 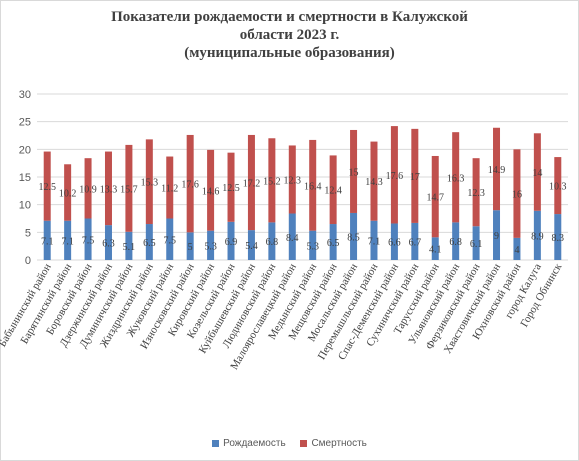 I want to click on data-label-deaths: 14.3, so click(x=374, y=182).